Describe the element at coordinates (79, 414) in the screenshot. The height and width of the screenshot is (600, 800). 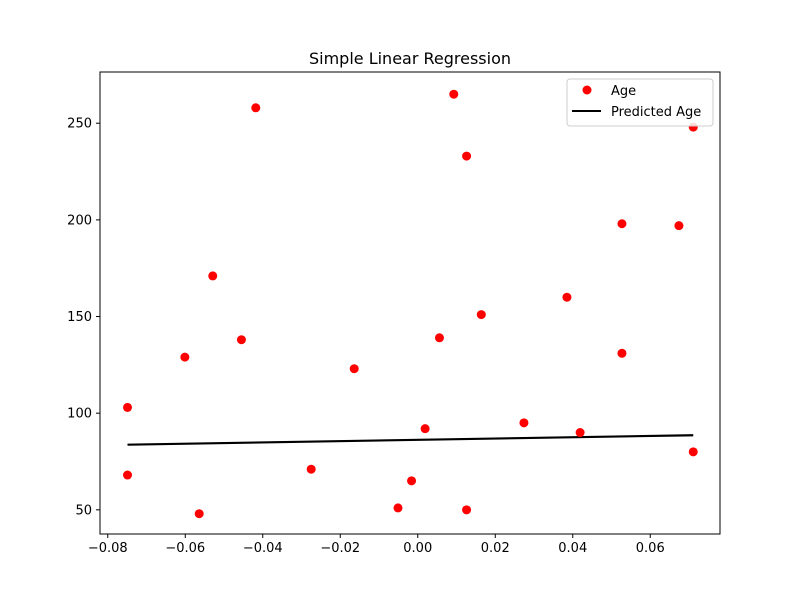
I see `y-tick-label: 100` at that location.